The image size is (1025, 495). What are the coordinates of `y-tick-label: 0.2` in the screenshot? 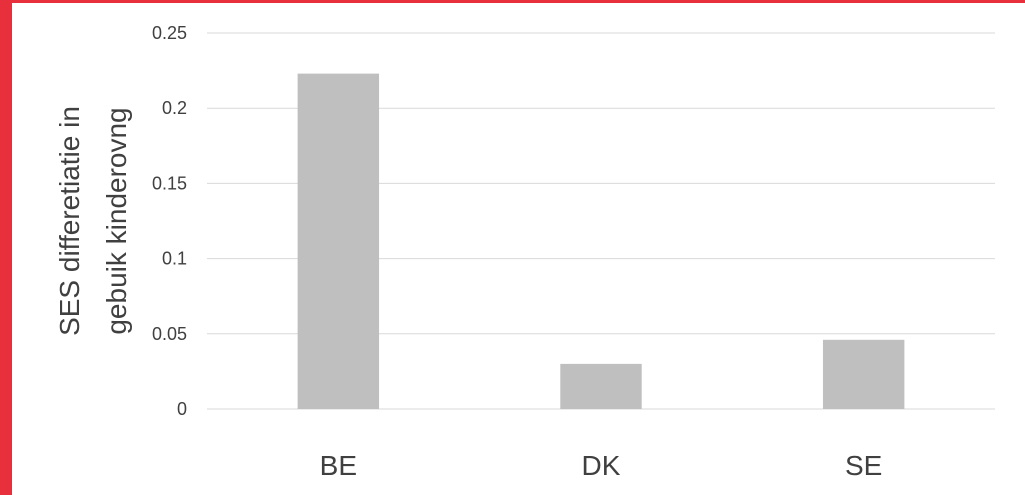 It's located at (174, 108).